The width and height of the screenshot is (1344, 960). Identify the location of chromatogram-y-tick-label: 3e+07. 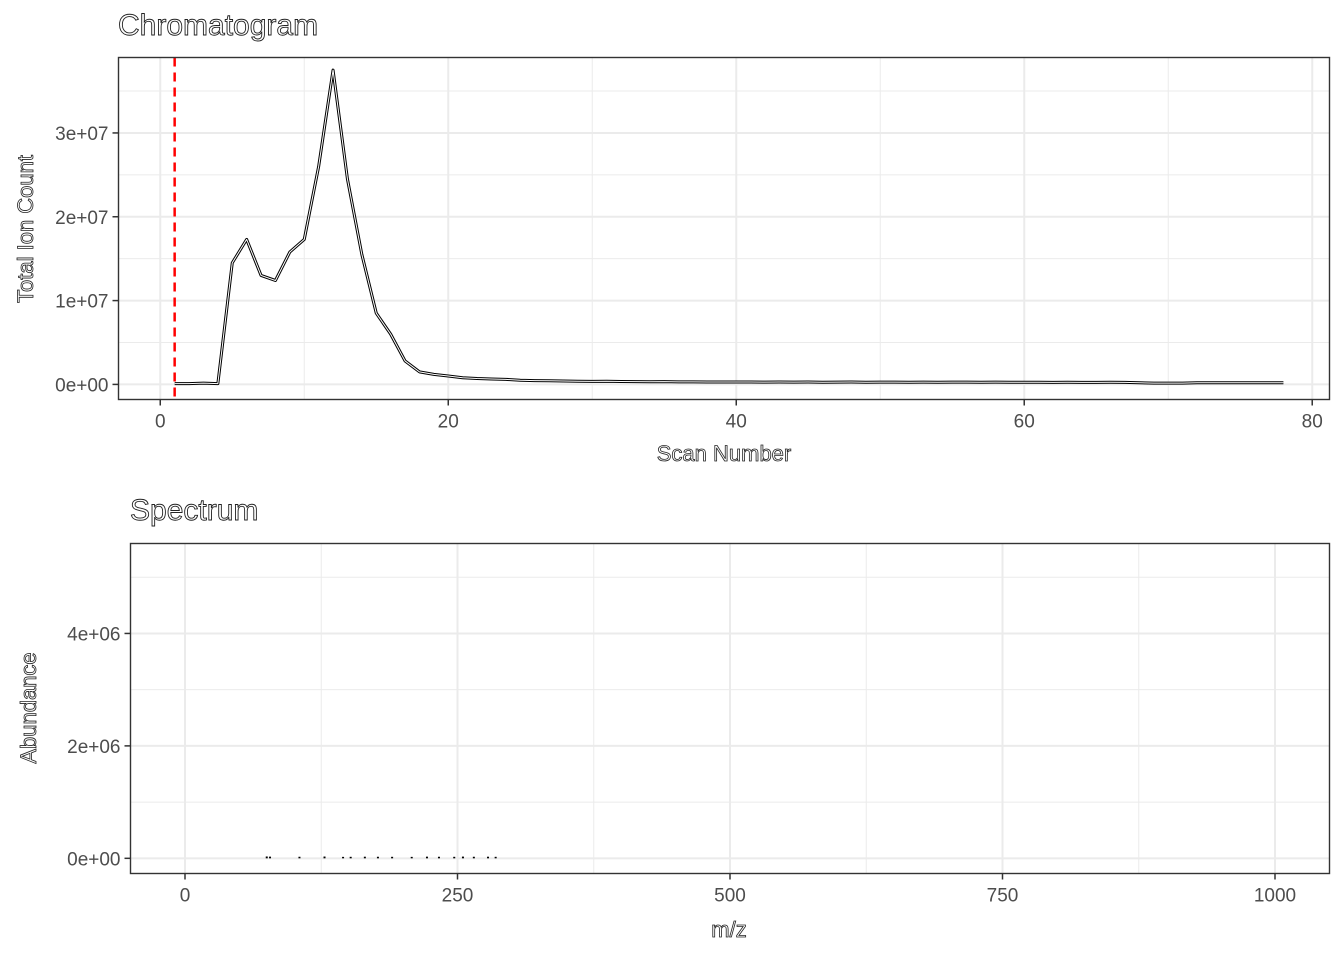
(81, 134).